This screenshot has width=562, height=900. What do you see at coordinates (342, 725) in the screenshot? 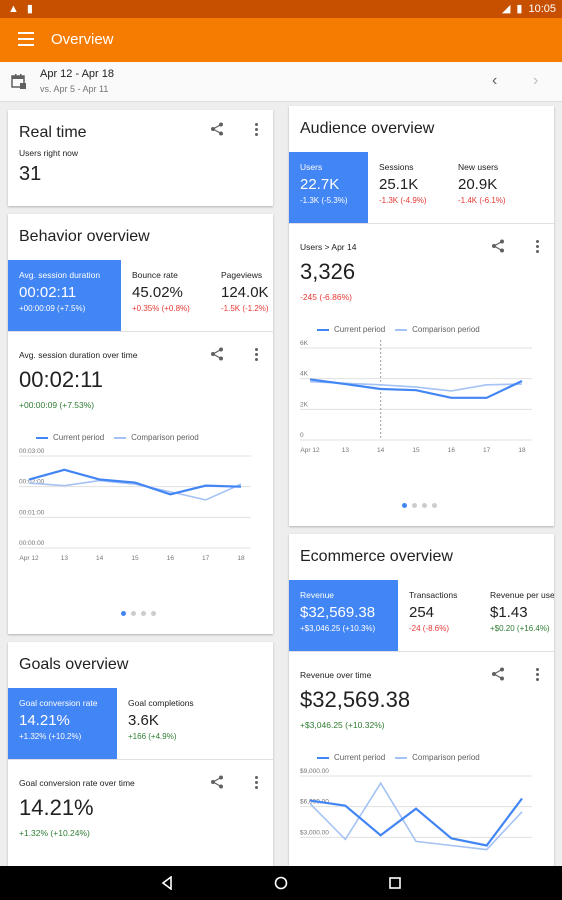
I see `metric-delta: +$3,046.25 (+10.32%)` at bounding box center [342, 725].